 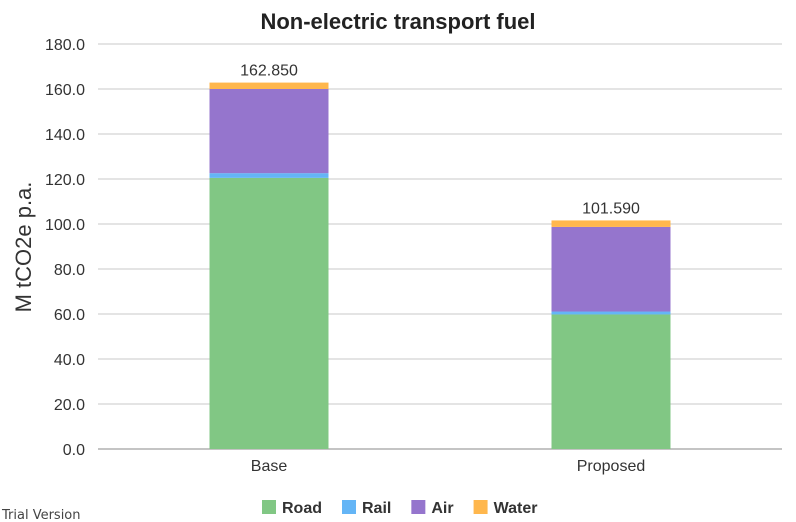 I want to click on legend-item-rail: Rail, so click(x=366, y=508).